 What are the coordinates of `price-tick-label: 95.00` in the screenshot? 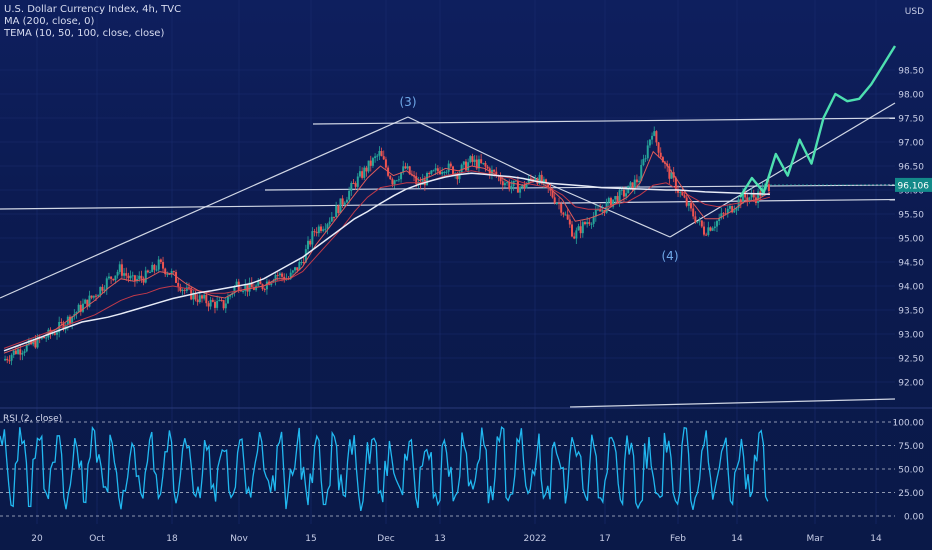 It's located at (911, 240).